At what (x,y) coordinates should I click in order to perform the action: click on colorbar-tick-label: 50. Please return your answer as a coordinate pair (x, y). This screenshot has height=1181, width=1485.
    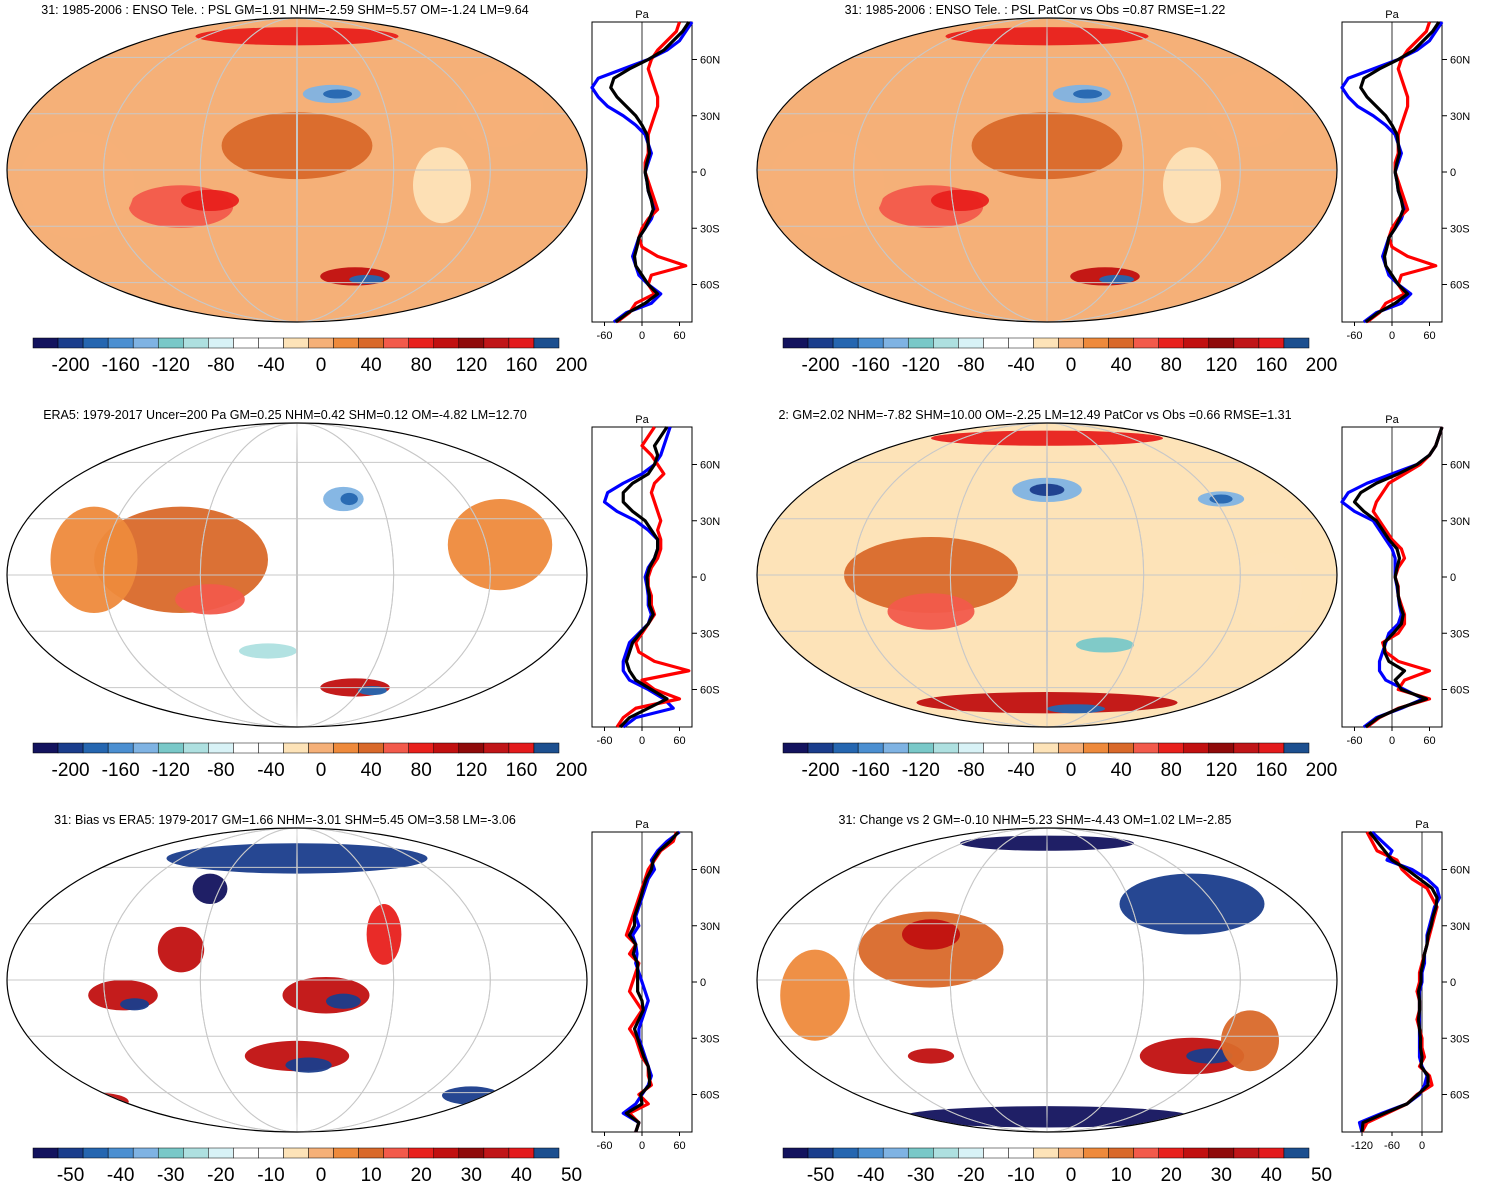
    Looking at the image, I should click on (571, 1173).